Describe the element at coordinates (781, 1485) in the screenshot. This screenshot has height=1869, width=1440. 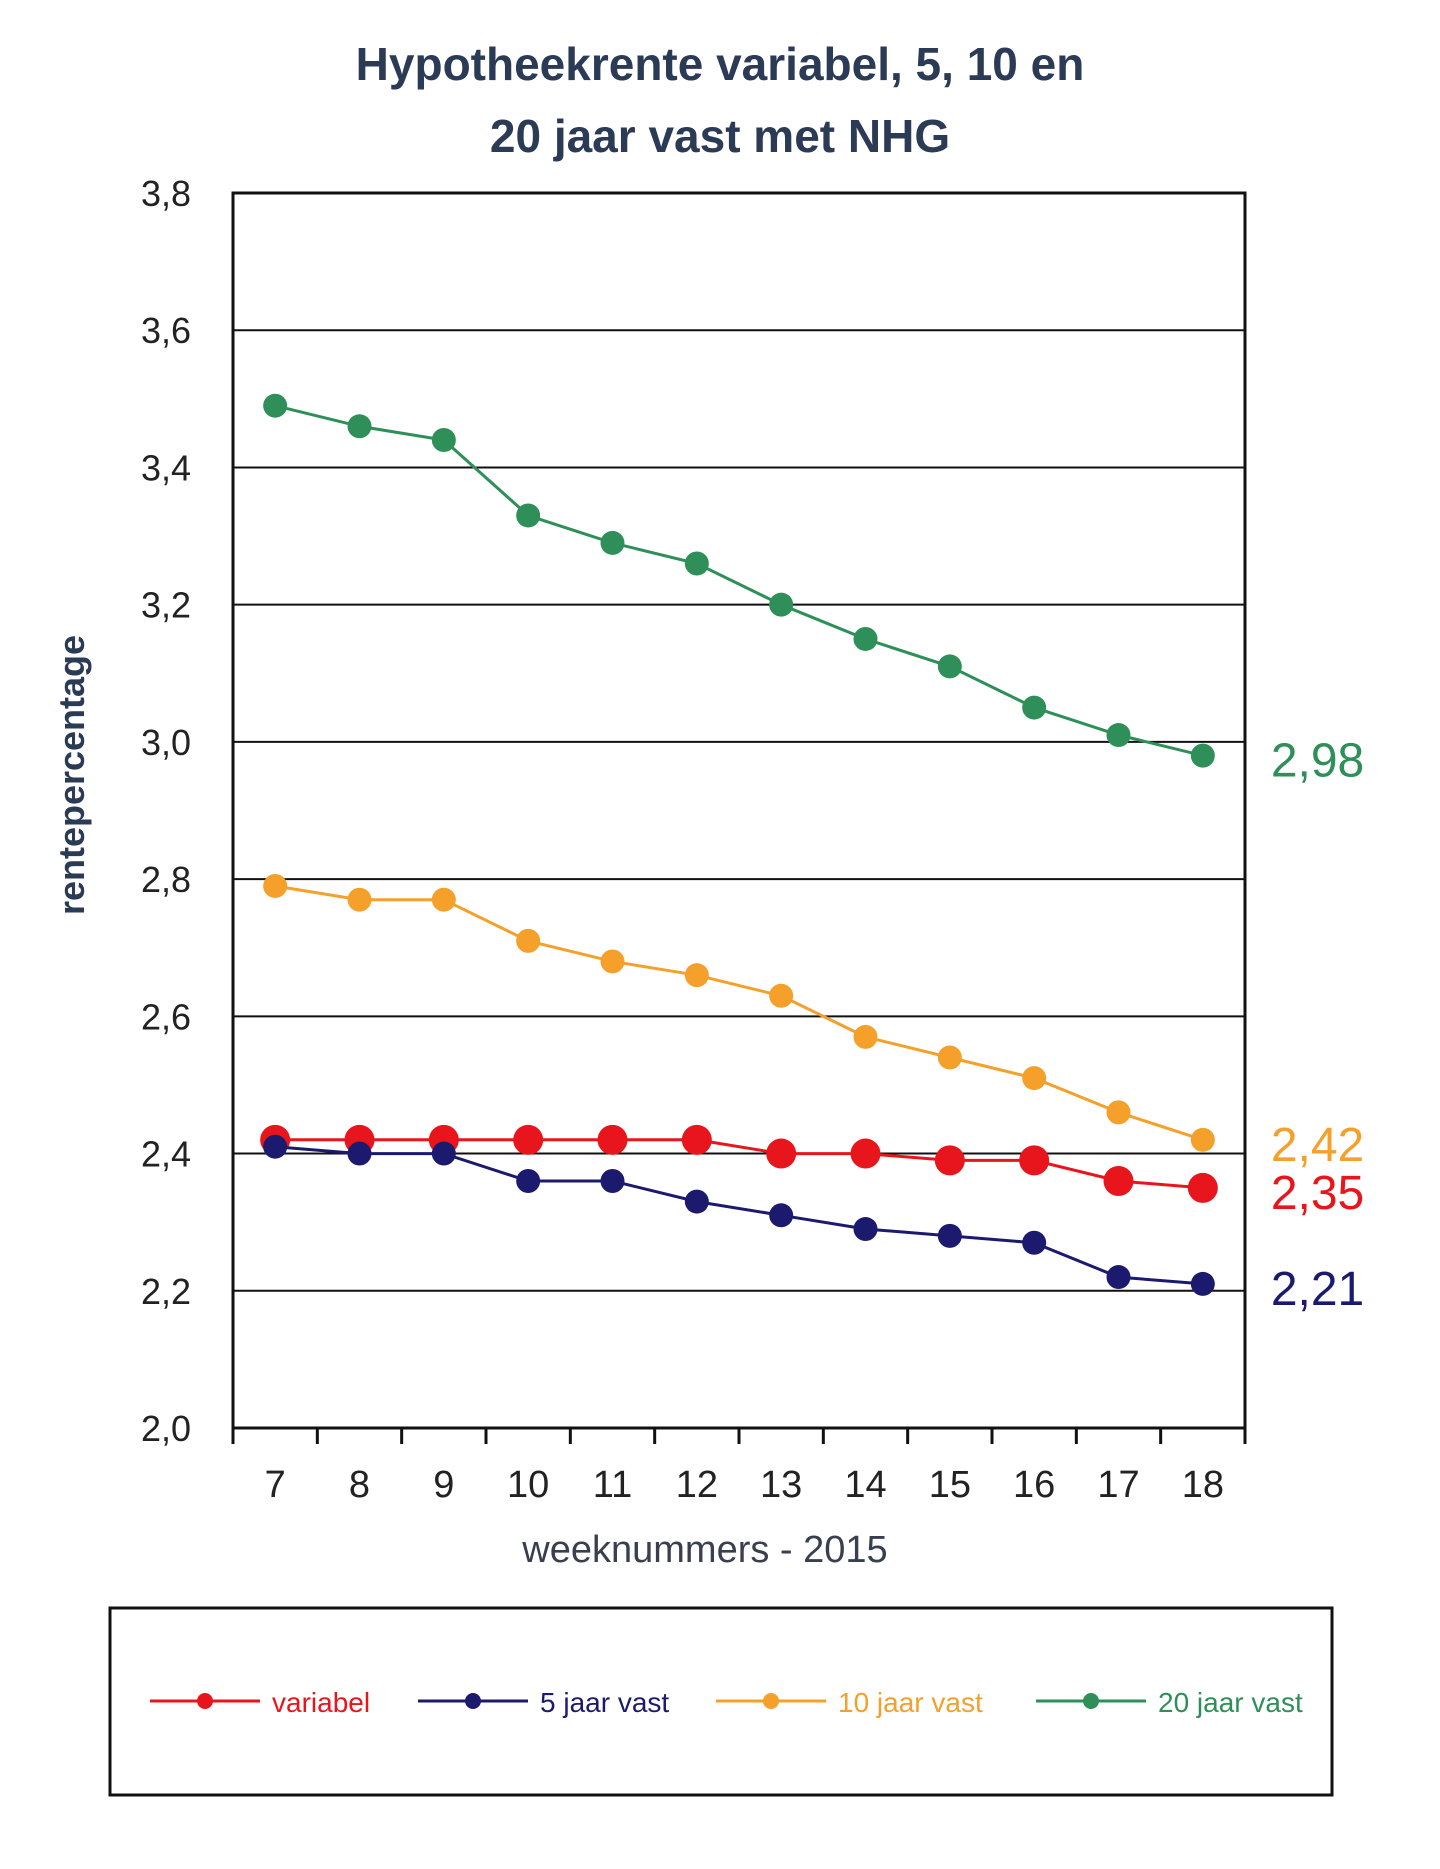
I see `x-tick-label: 13` at that location.